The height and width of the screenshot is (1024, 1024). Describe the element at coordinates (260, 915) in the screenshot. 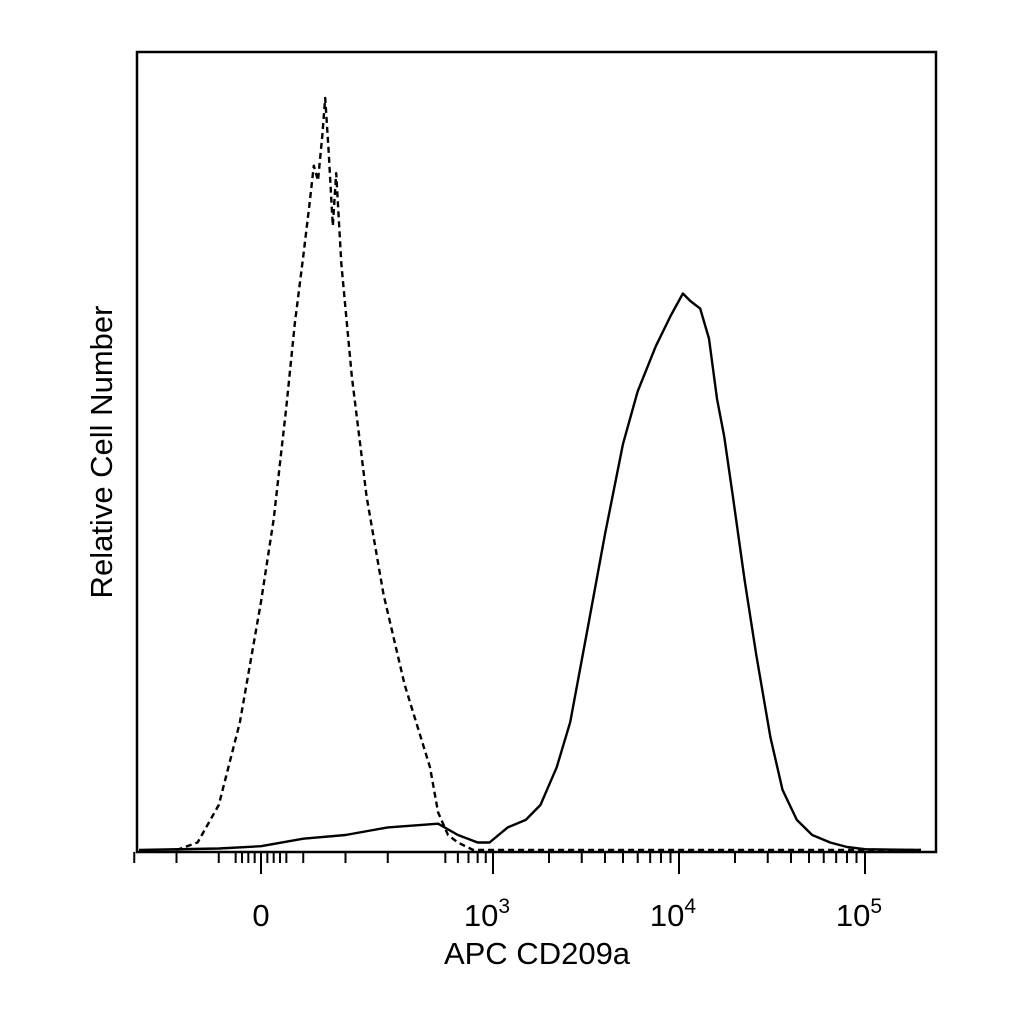

I see `x-tick-label: 0` at that location.